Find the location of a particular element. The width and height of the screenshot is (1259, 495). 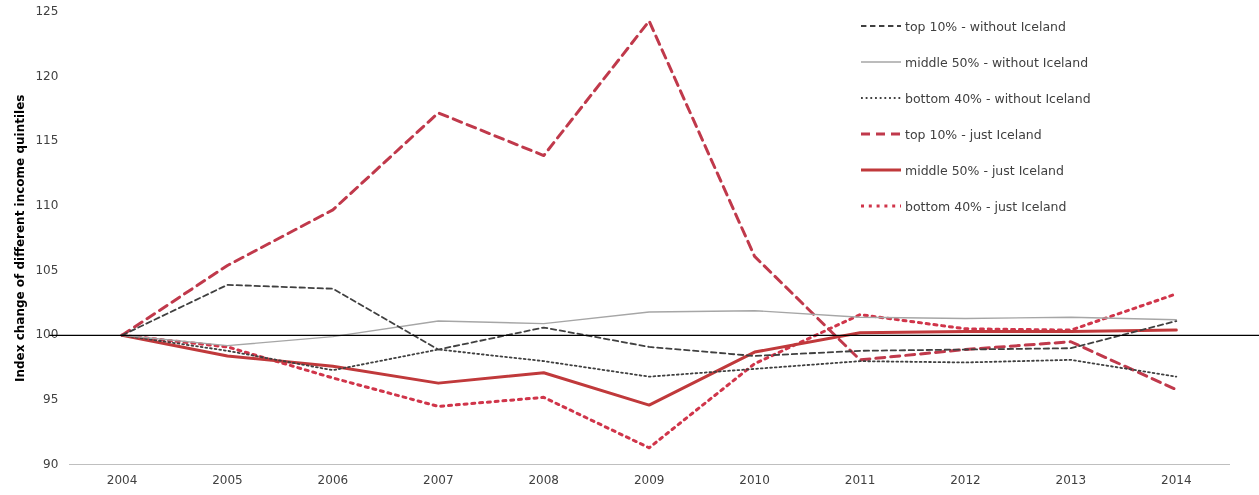

x-tick-label: 2004 is located at coordinates (122, 479).